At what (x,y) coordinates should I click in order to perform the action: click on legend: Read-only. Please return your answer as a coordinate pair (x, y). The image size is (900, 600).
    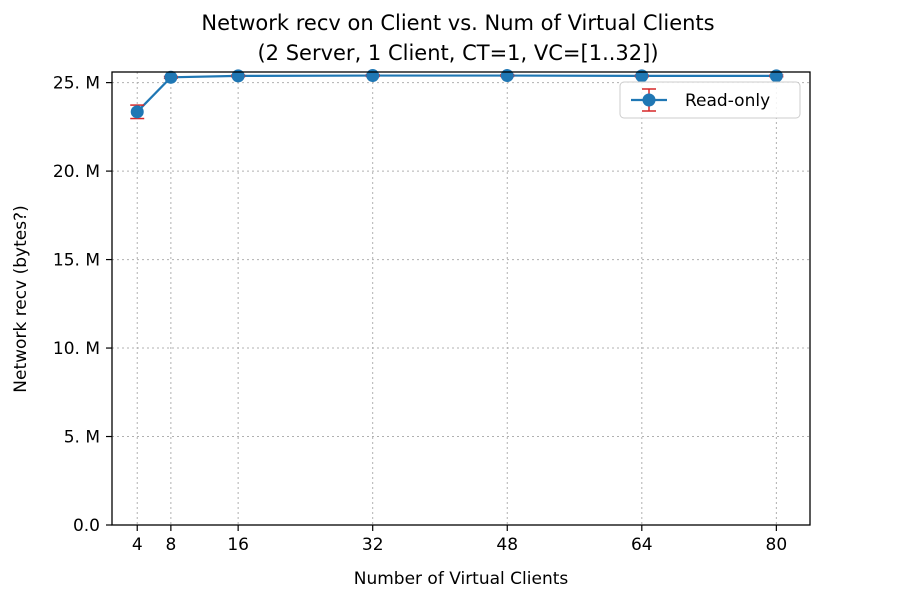
    Looking at the image, I should click on (710, 100).